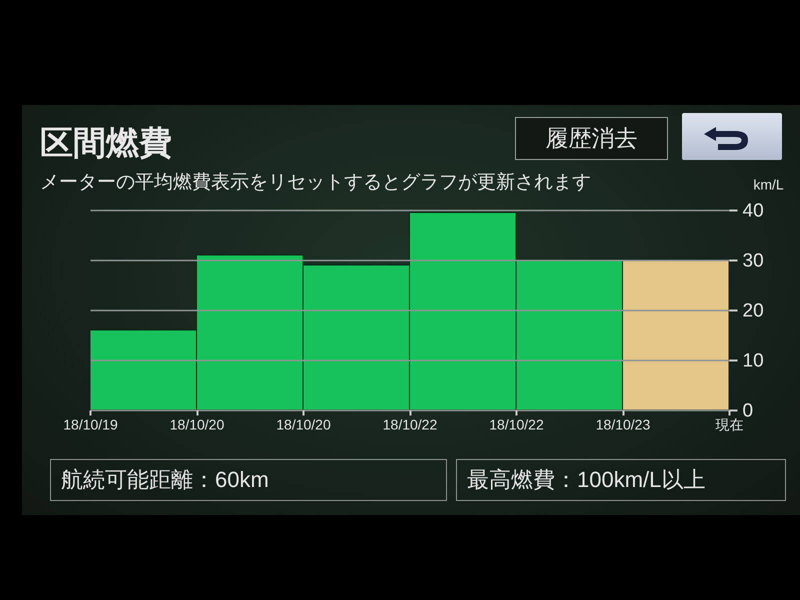 Image resolution: width=800 pixels, height=600 pixels. Describe the element at coordinates (591, 138) in the screenshot. I see `button-frame: 履歴消去` at that location.